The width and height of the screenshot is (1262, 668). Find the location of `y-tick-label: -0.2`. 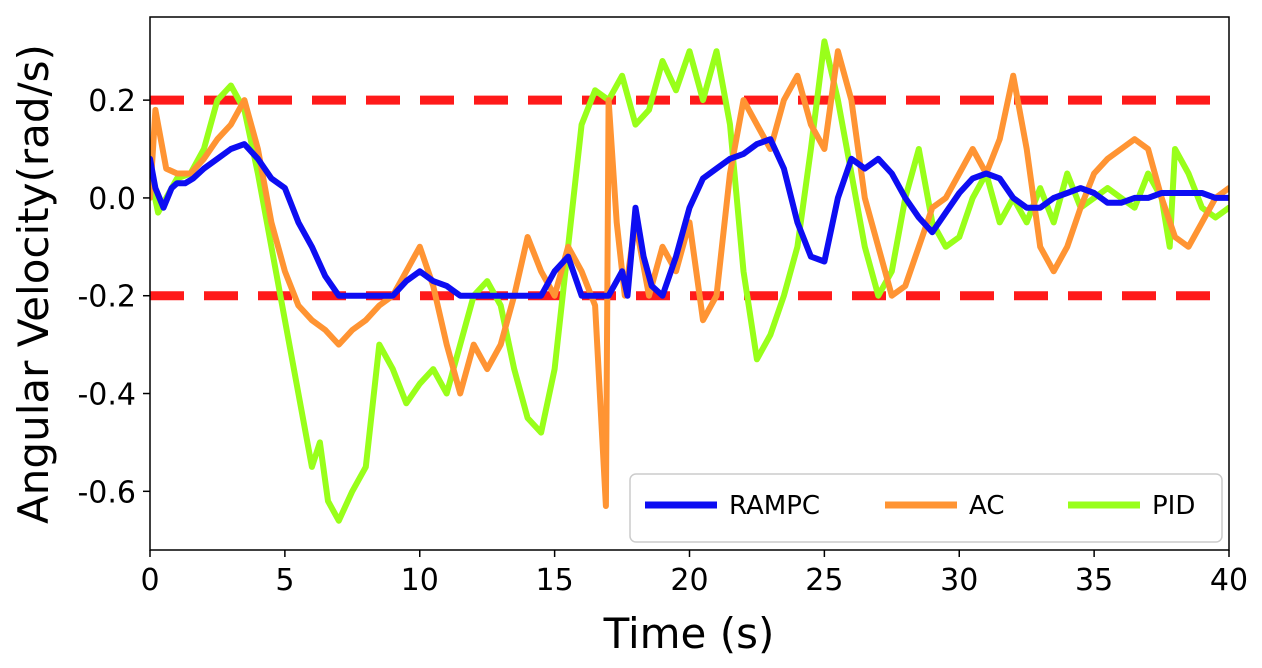

y-tick-label: -0.2 is located at coordinates (106, 297).